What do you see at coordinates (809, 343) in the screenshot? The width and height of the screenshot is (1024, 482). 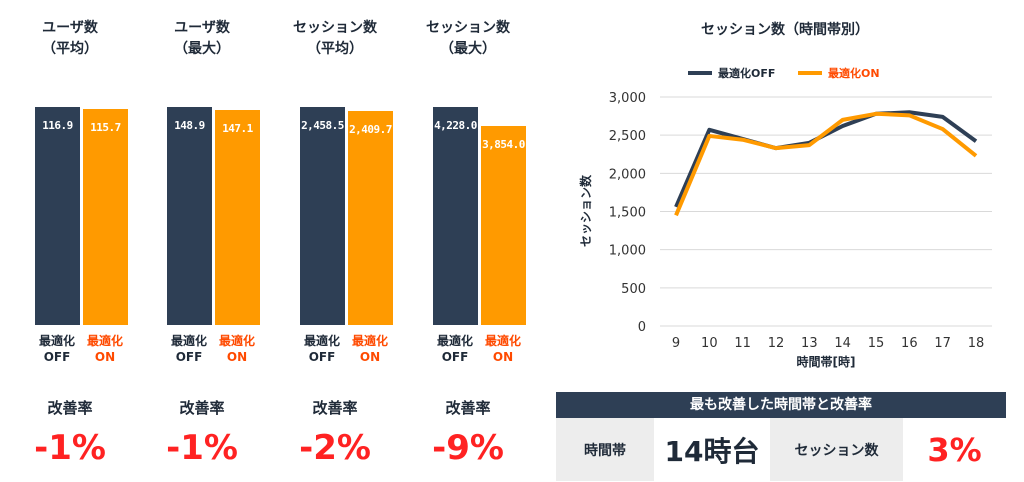 I see `x-tick-label: 13` at bounding box center [809, 343].